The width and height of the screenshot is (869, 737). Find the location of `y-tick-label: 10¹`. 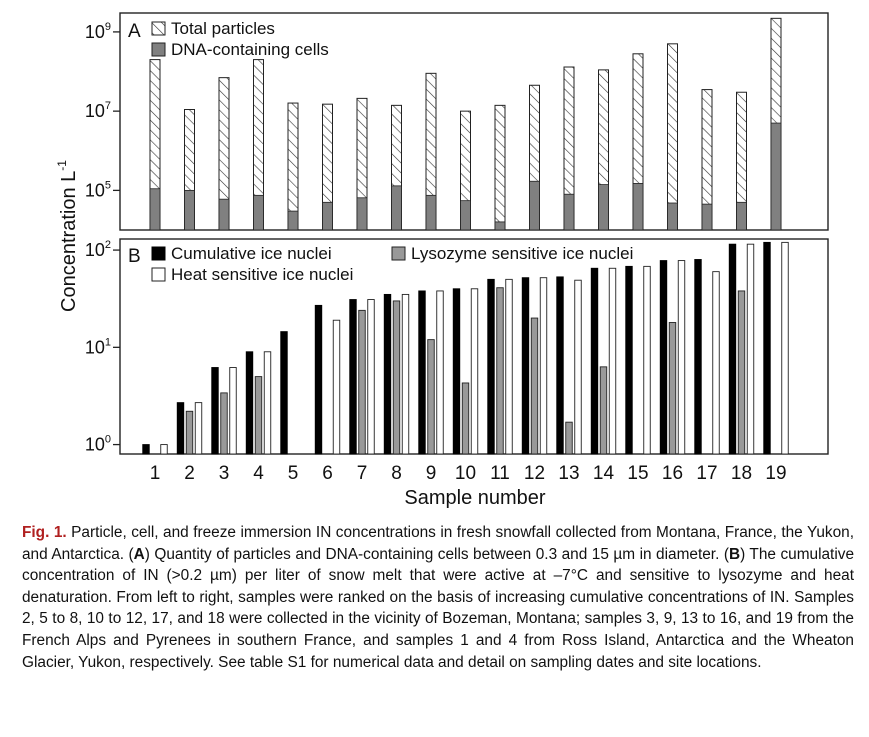

y-tick-label: 10¹ is located at coordinates (98, 346).